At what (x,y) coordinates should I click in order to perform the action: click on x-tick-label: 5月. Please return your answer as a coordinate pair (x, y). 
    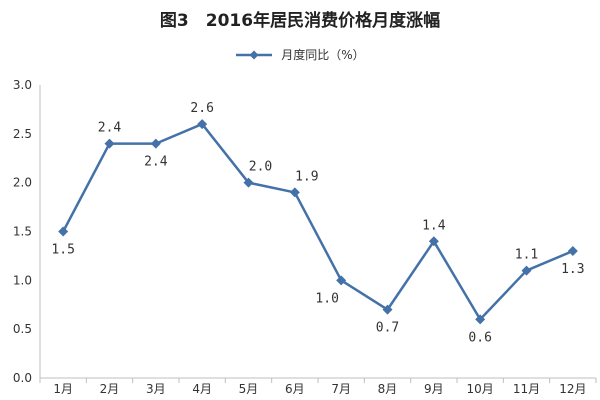
    Looking at the image, I should click on (249, 389).